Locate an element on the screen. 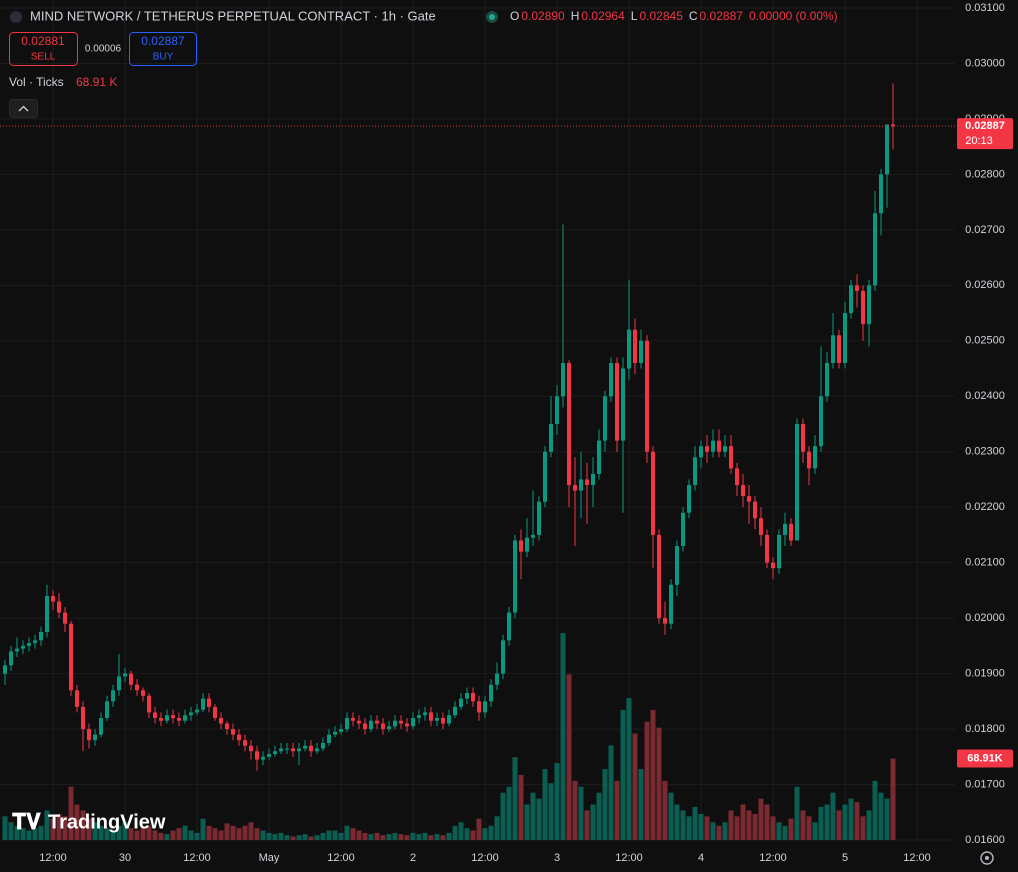 The image size is (1018, 872). y-tick-label: 0.03000 is located at coordinates (985, 63).